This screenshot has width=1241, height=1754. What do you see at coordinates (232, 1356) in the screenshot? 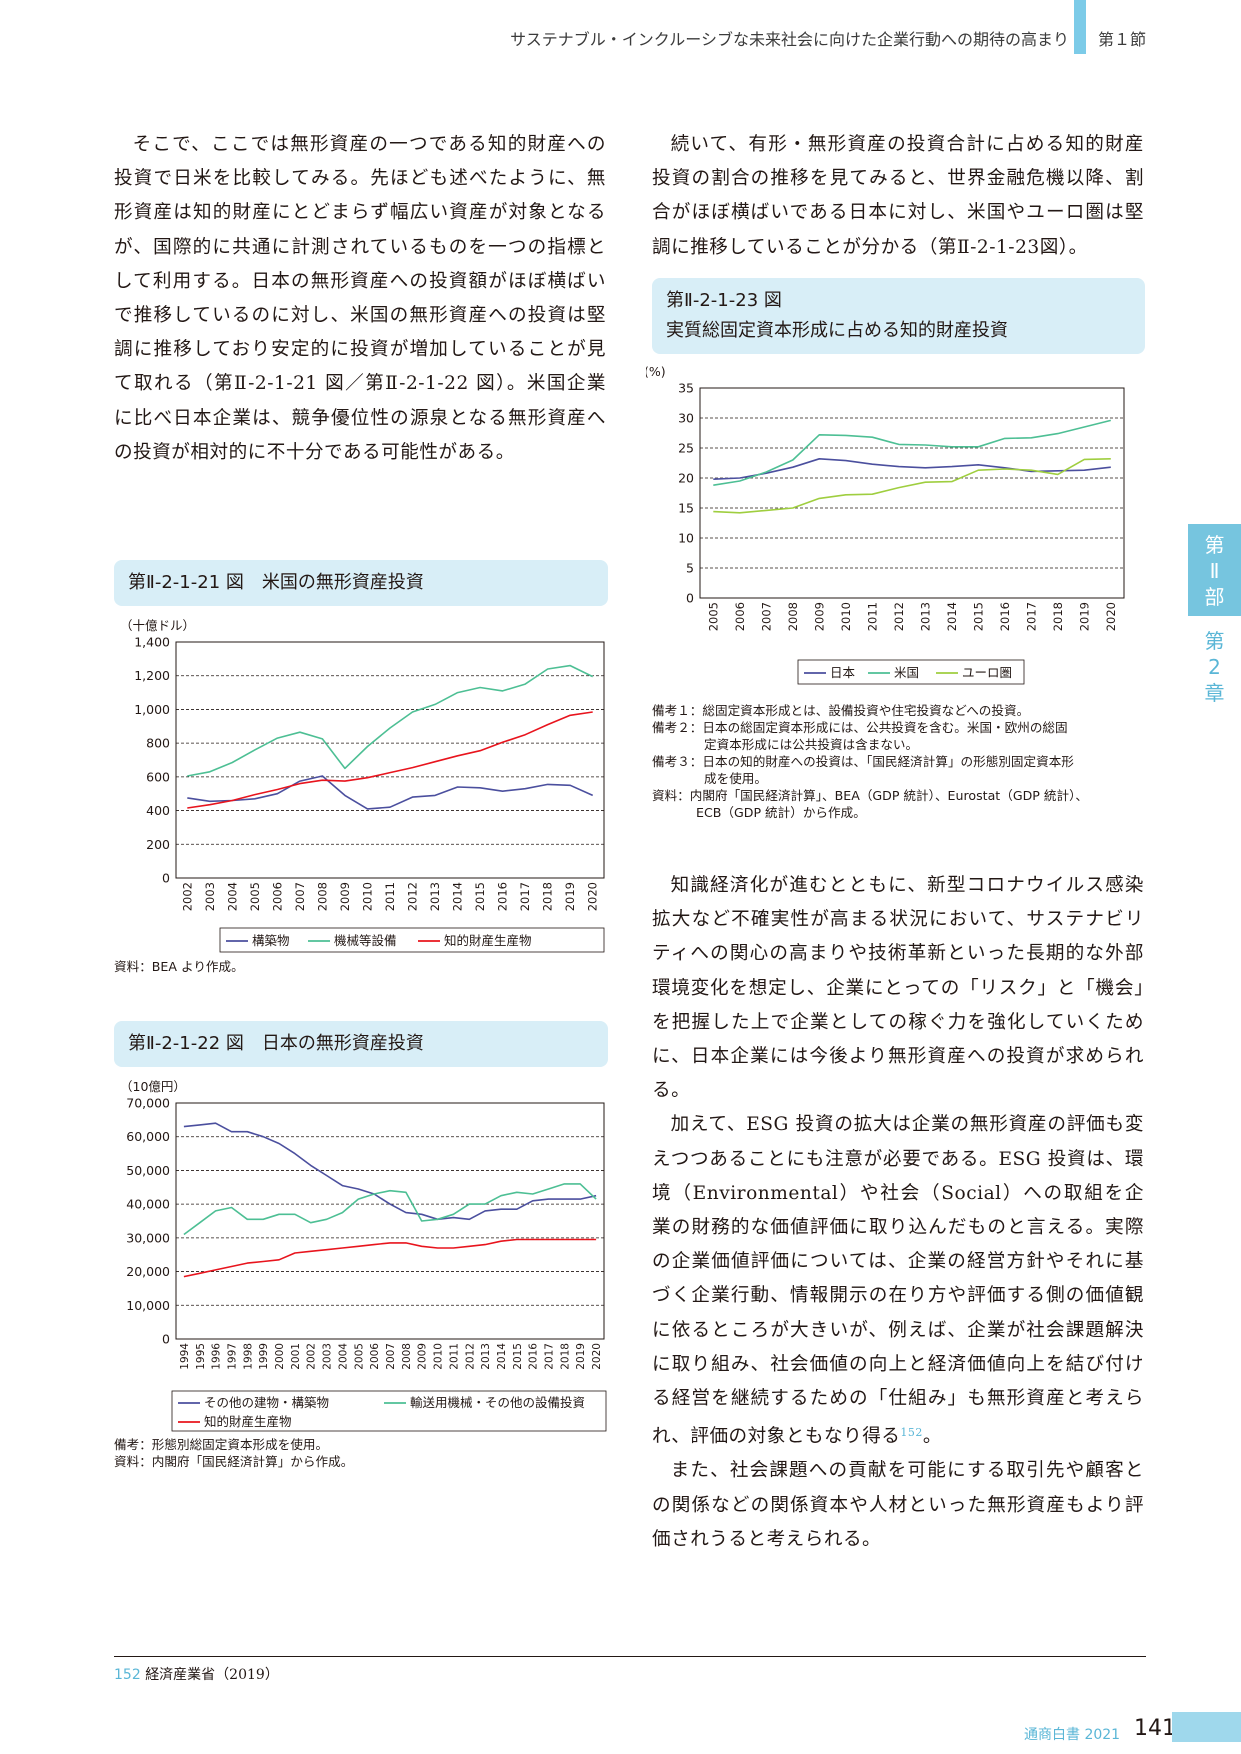
I see `x-tick-label: 1997` at bounding box center [232, 1356].